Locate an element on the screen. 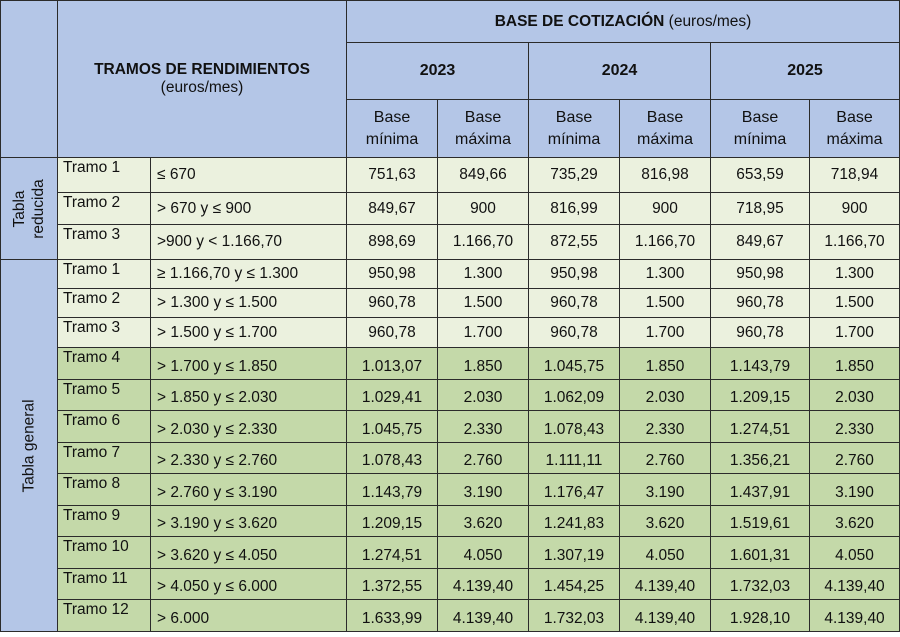 This screenshot has width=900, height=637. tramo-label: Tramo 7 is located at coordinates (104, 458).